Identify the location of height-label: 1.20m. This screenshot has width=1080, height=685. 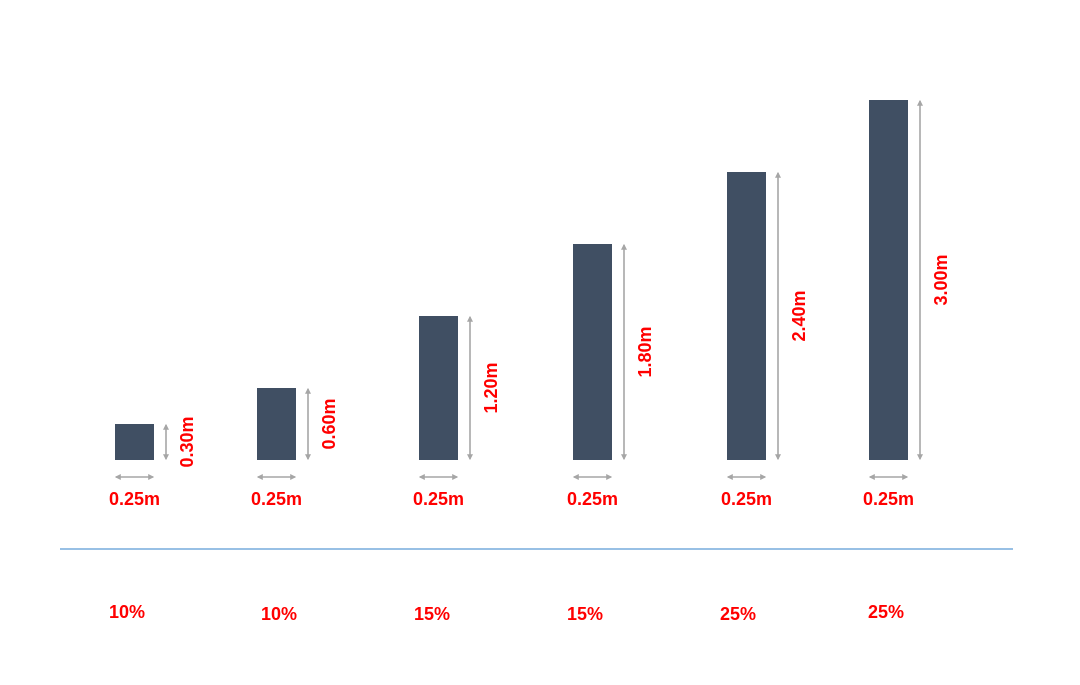
(491, 387).